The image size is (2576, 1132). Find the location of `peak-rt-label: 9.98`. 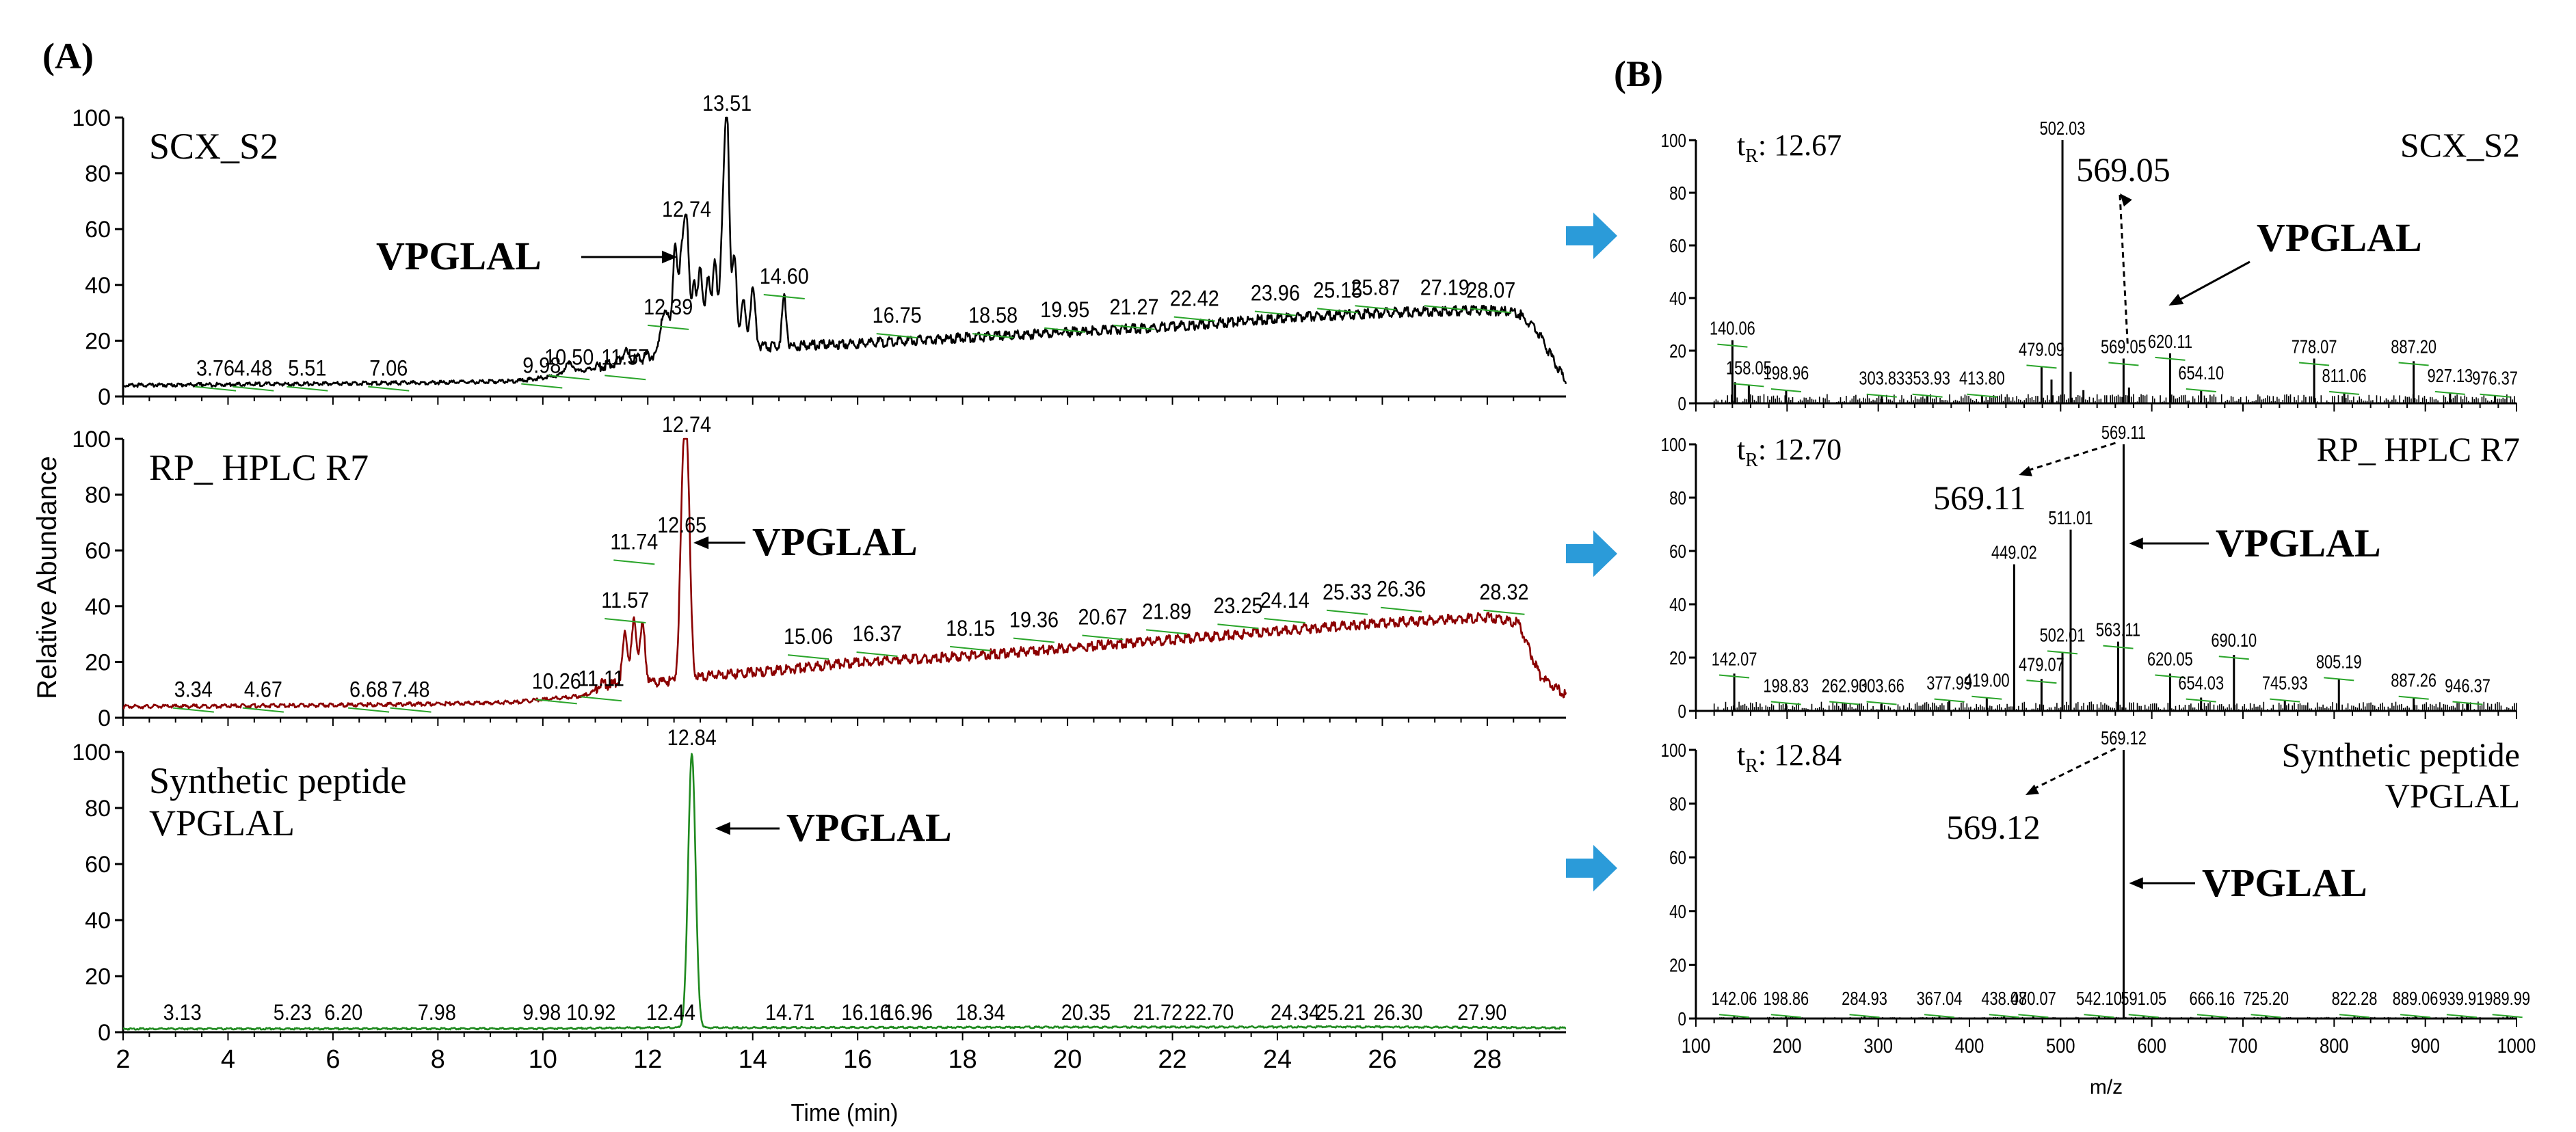

peak-rt-label: 9.98 is located at coordinates (541, 1013).